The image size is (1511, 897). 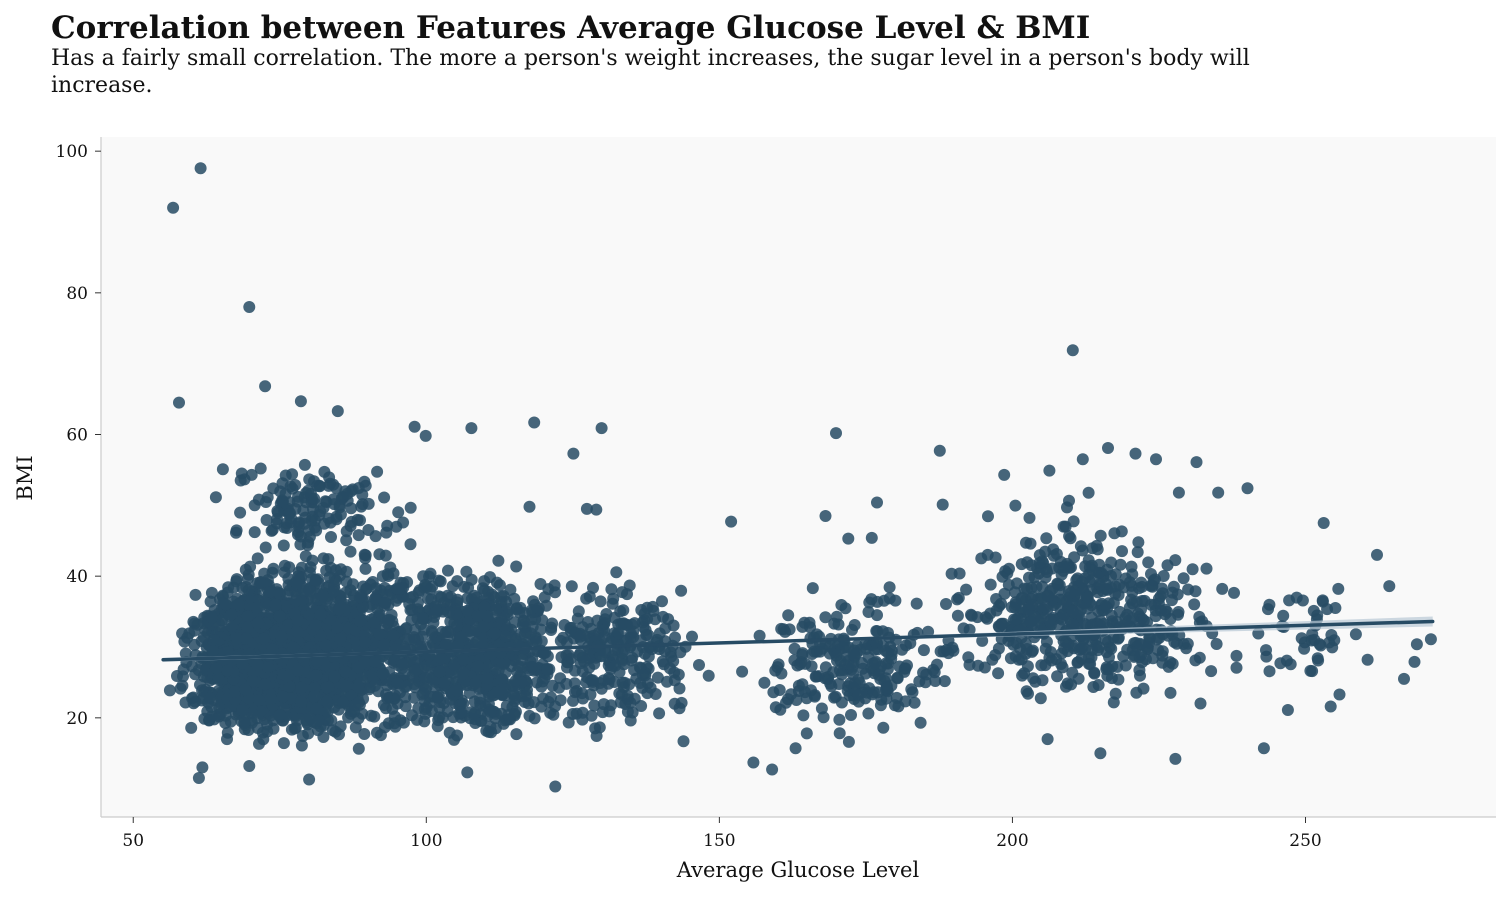 What do you see at coordinates (77, 577) in the screenshot?
I see `y-tick-label: 40` at bounding box center [77, 577].